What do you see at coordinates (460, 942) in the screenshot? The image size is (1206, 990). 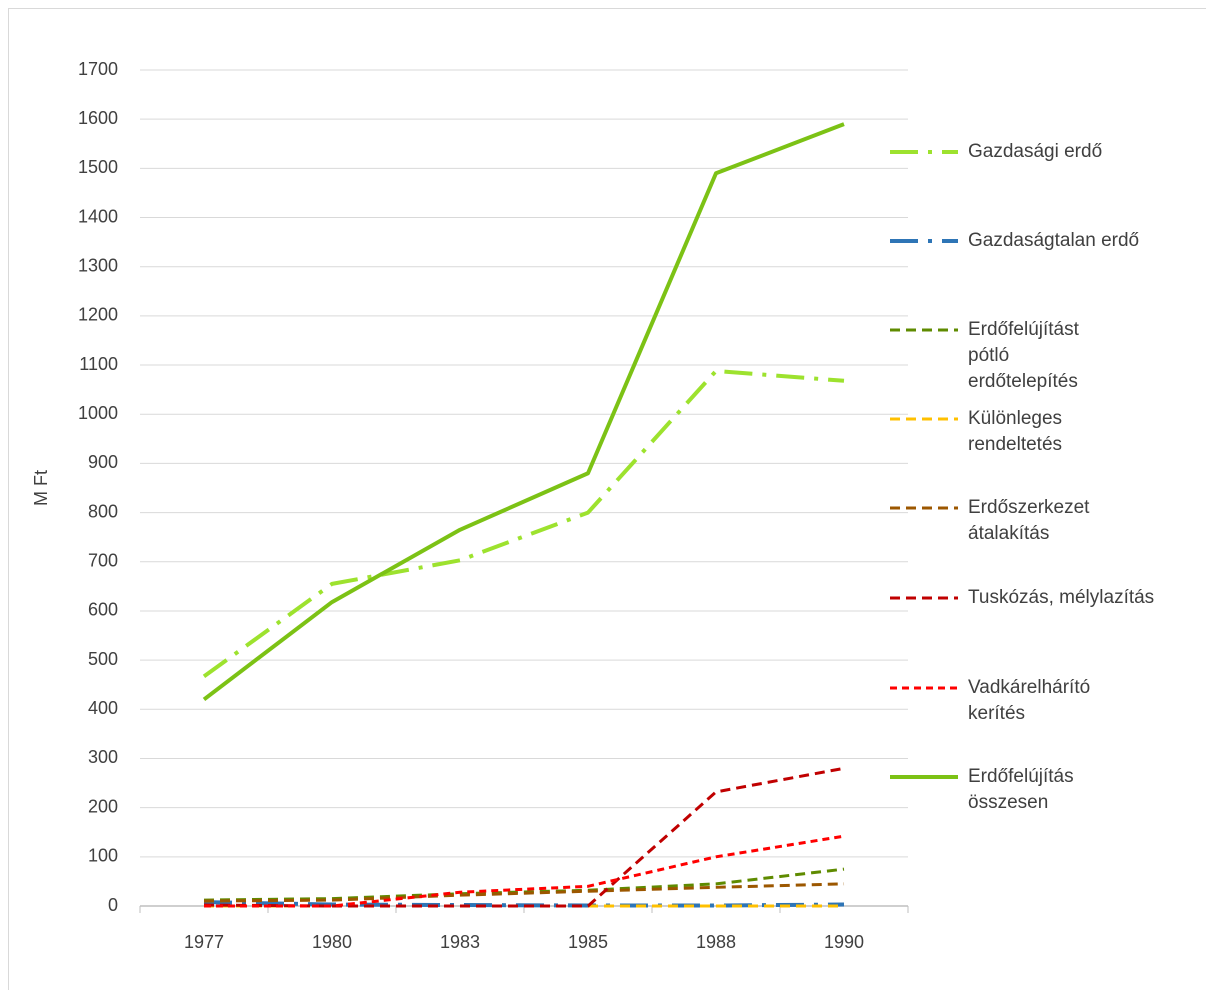 I see `x-tick-label: 1983` at bounding box center [460, 942].